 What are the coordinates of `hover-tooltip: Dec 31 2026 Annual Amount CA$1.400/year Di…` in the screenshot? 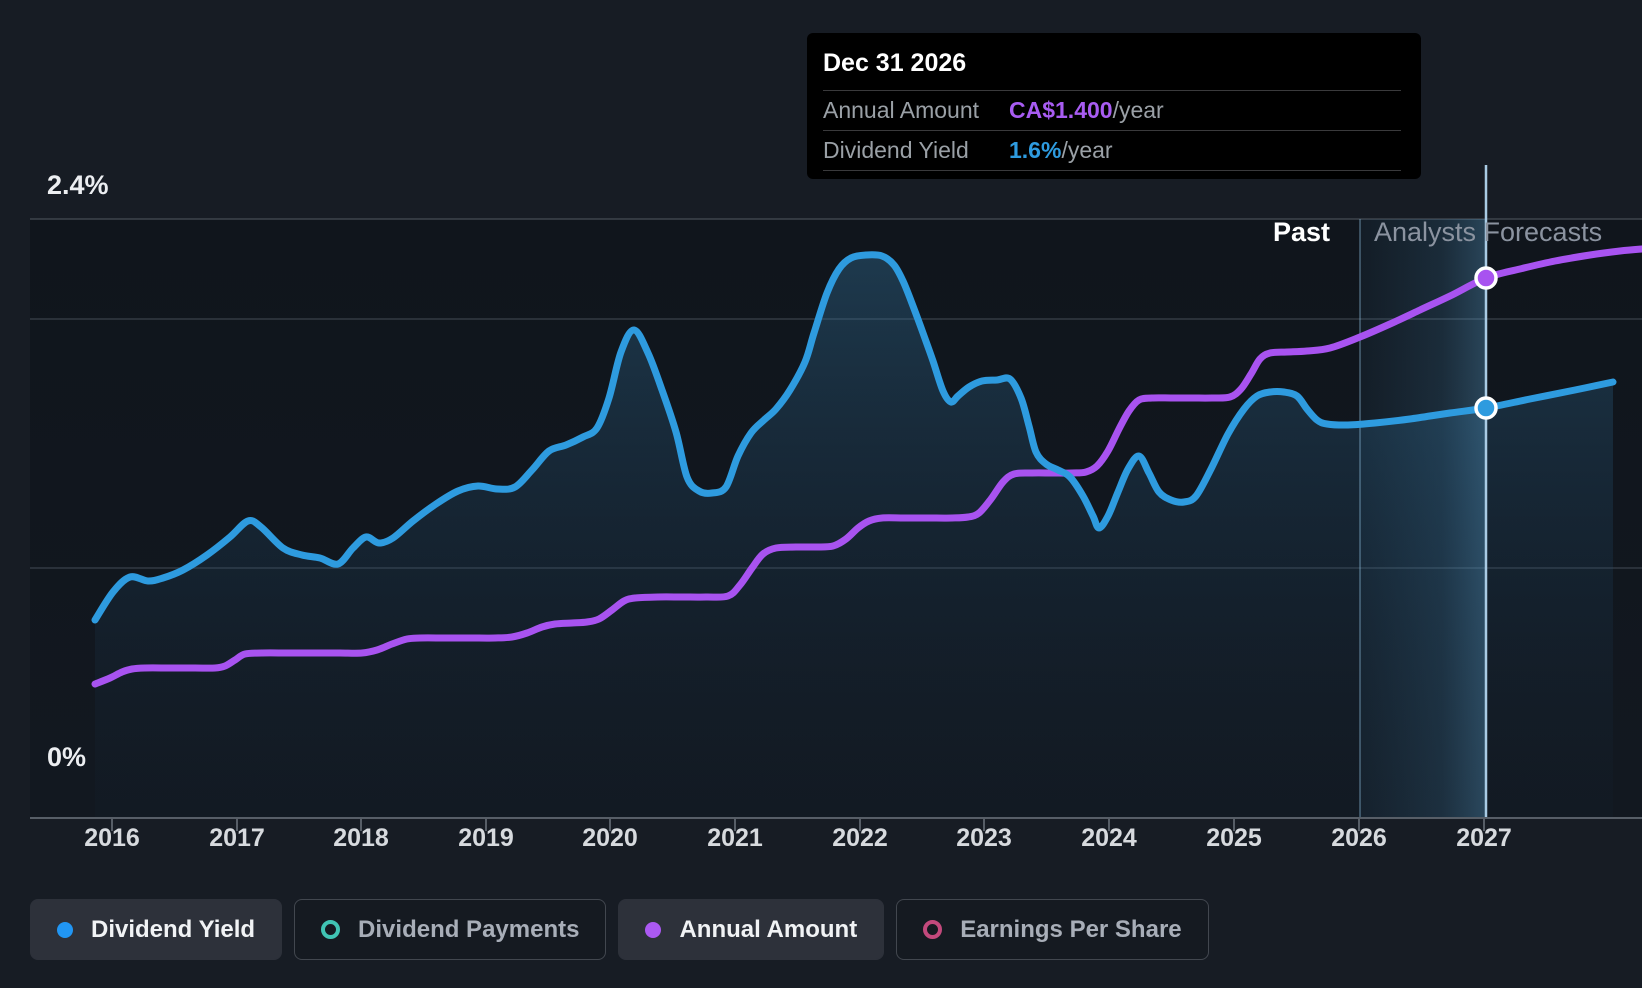 It's located at (1114, 106).